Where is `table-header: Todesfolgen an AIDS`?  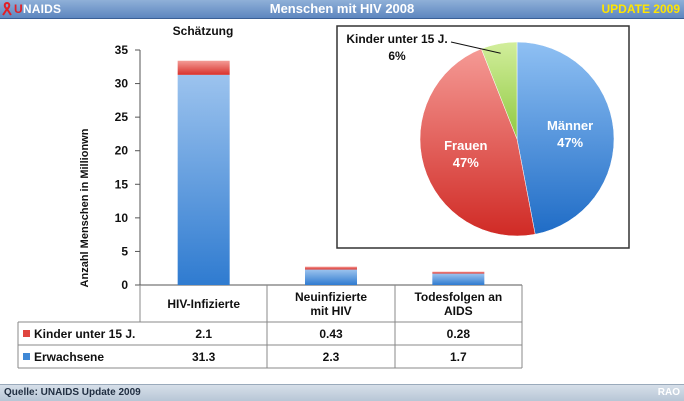 table-header: Todesfolgen an AIDS is located at coordinates (458, 304).